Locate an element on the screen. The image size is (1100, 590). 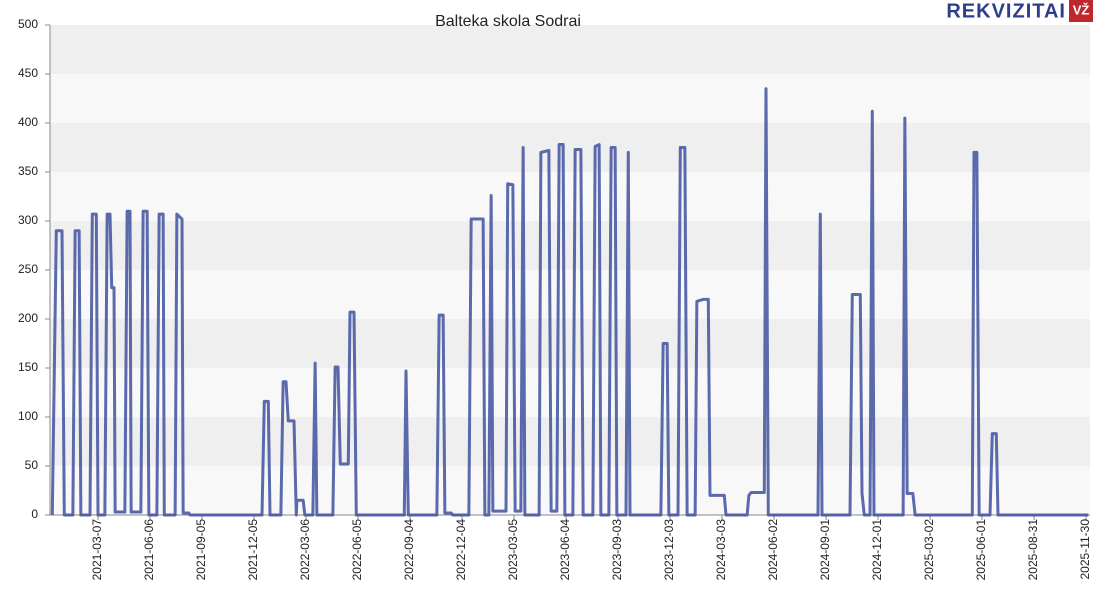
logo-badge-bg is located at coordinates (1081, 11).